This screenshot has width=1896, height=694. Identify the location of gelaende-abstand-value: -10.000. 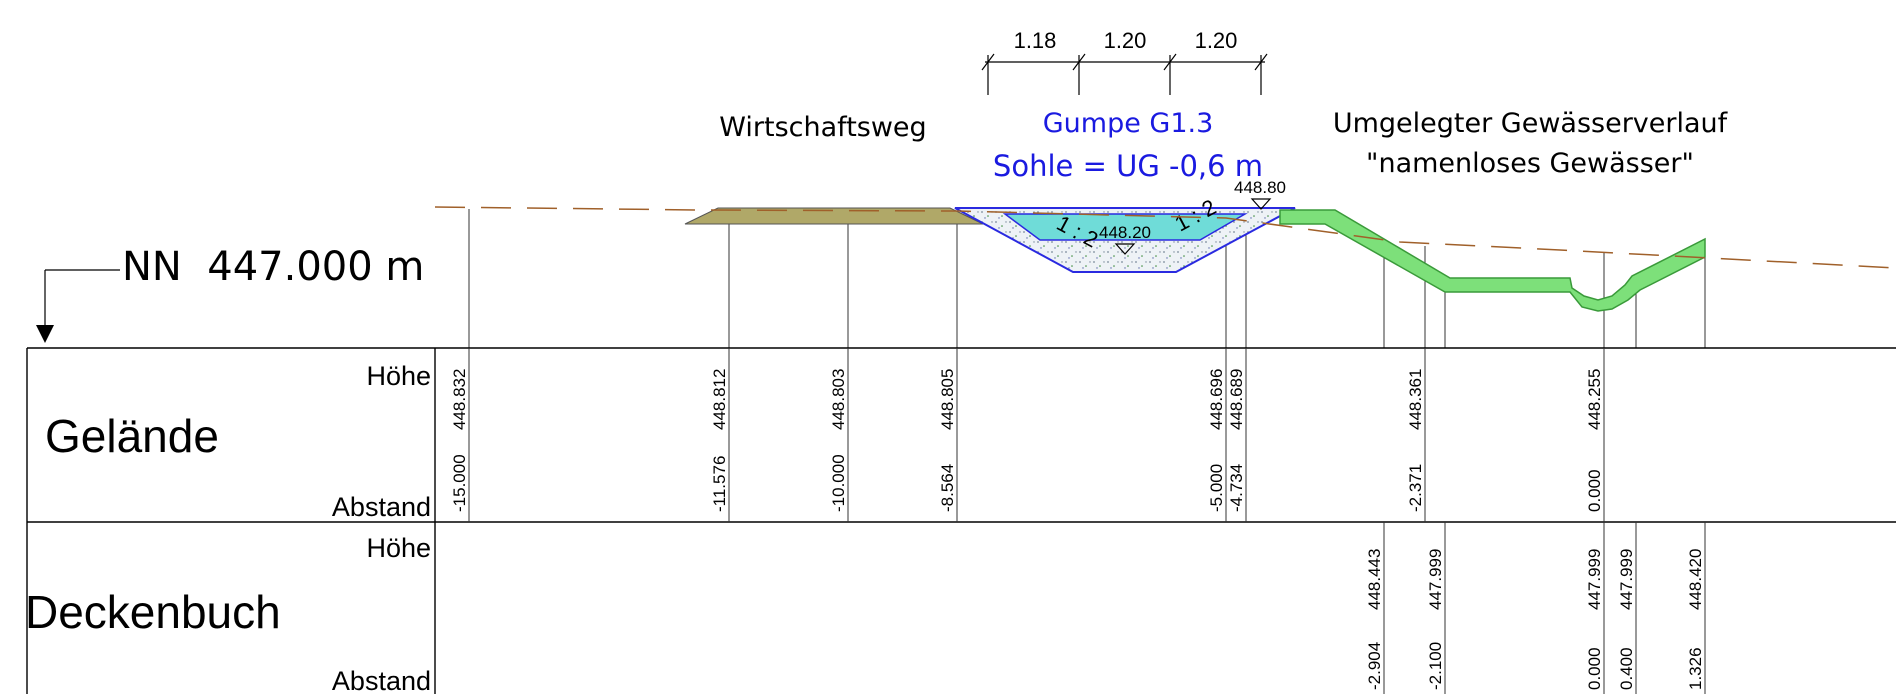
(838, 483).